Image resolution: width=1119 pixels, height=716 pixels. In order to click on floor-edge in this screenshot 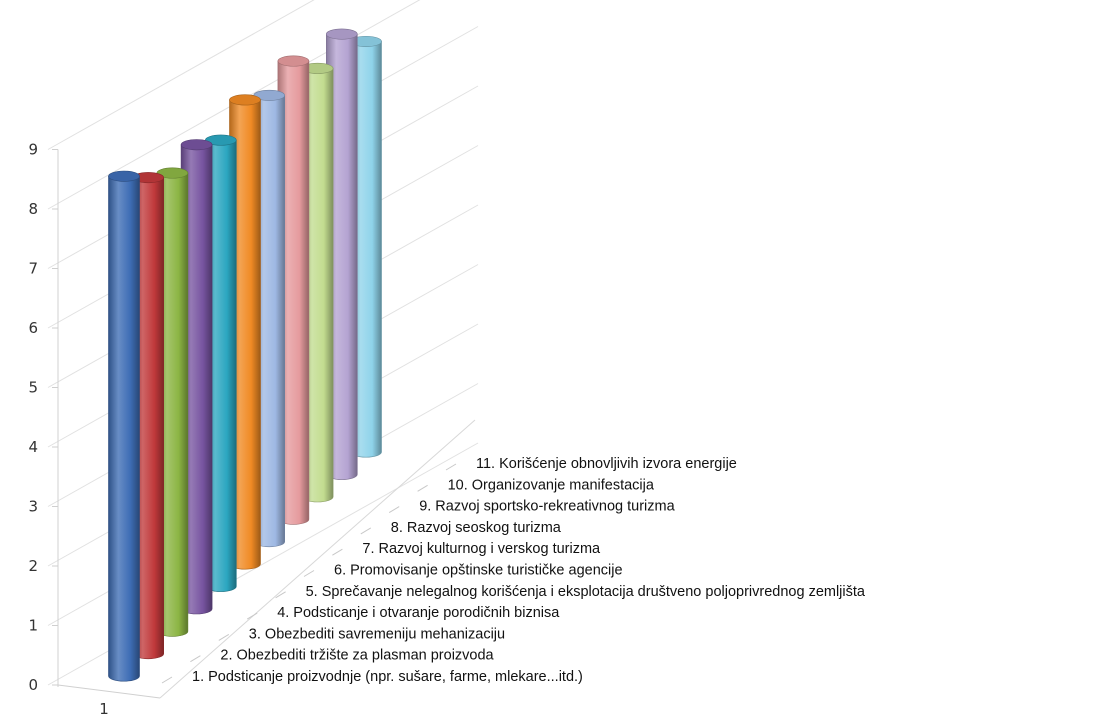, I will do `click(109, 691)`.